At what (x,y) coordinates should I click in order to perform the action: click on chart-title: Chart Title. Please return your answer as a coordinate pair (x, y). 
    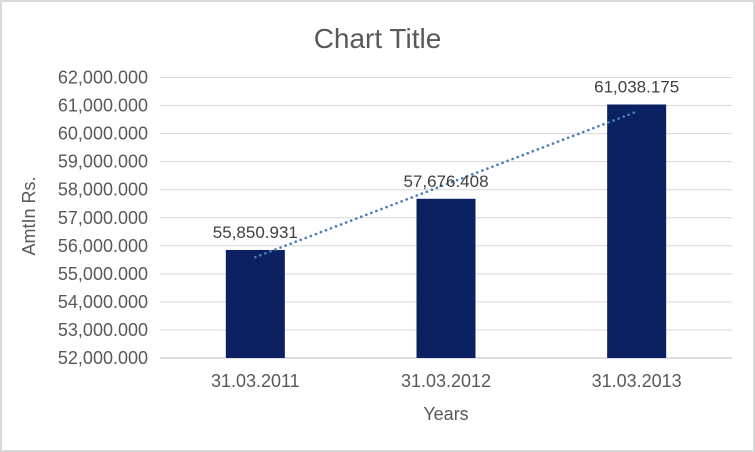
    Looking at the image, I should click on (377, 38).